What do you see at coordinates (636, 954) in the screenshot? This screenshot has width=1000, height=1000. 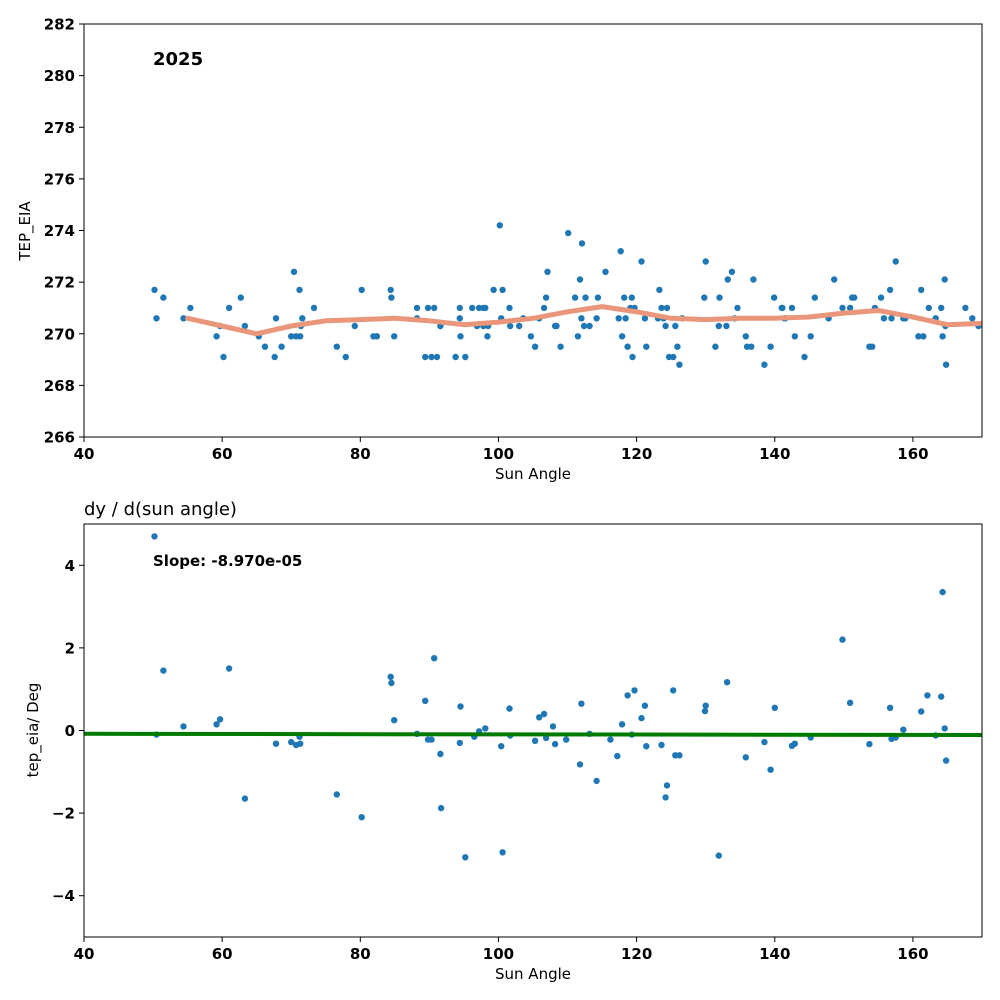 I see `p2-x-tick-label: 120` at bounding box center [636, 954].